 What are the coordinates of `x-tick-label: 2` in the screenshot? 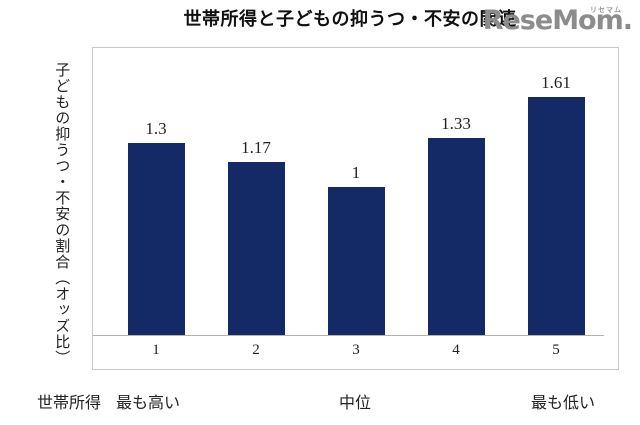 It's located at (256, 350).